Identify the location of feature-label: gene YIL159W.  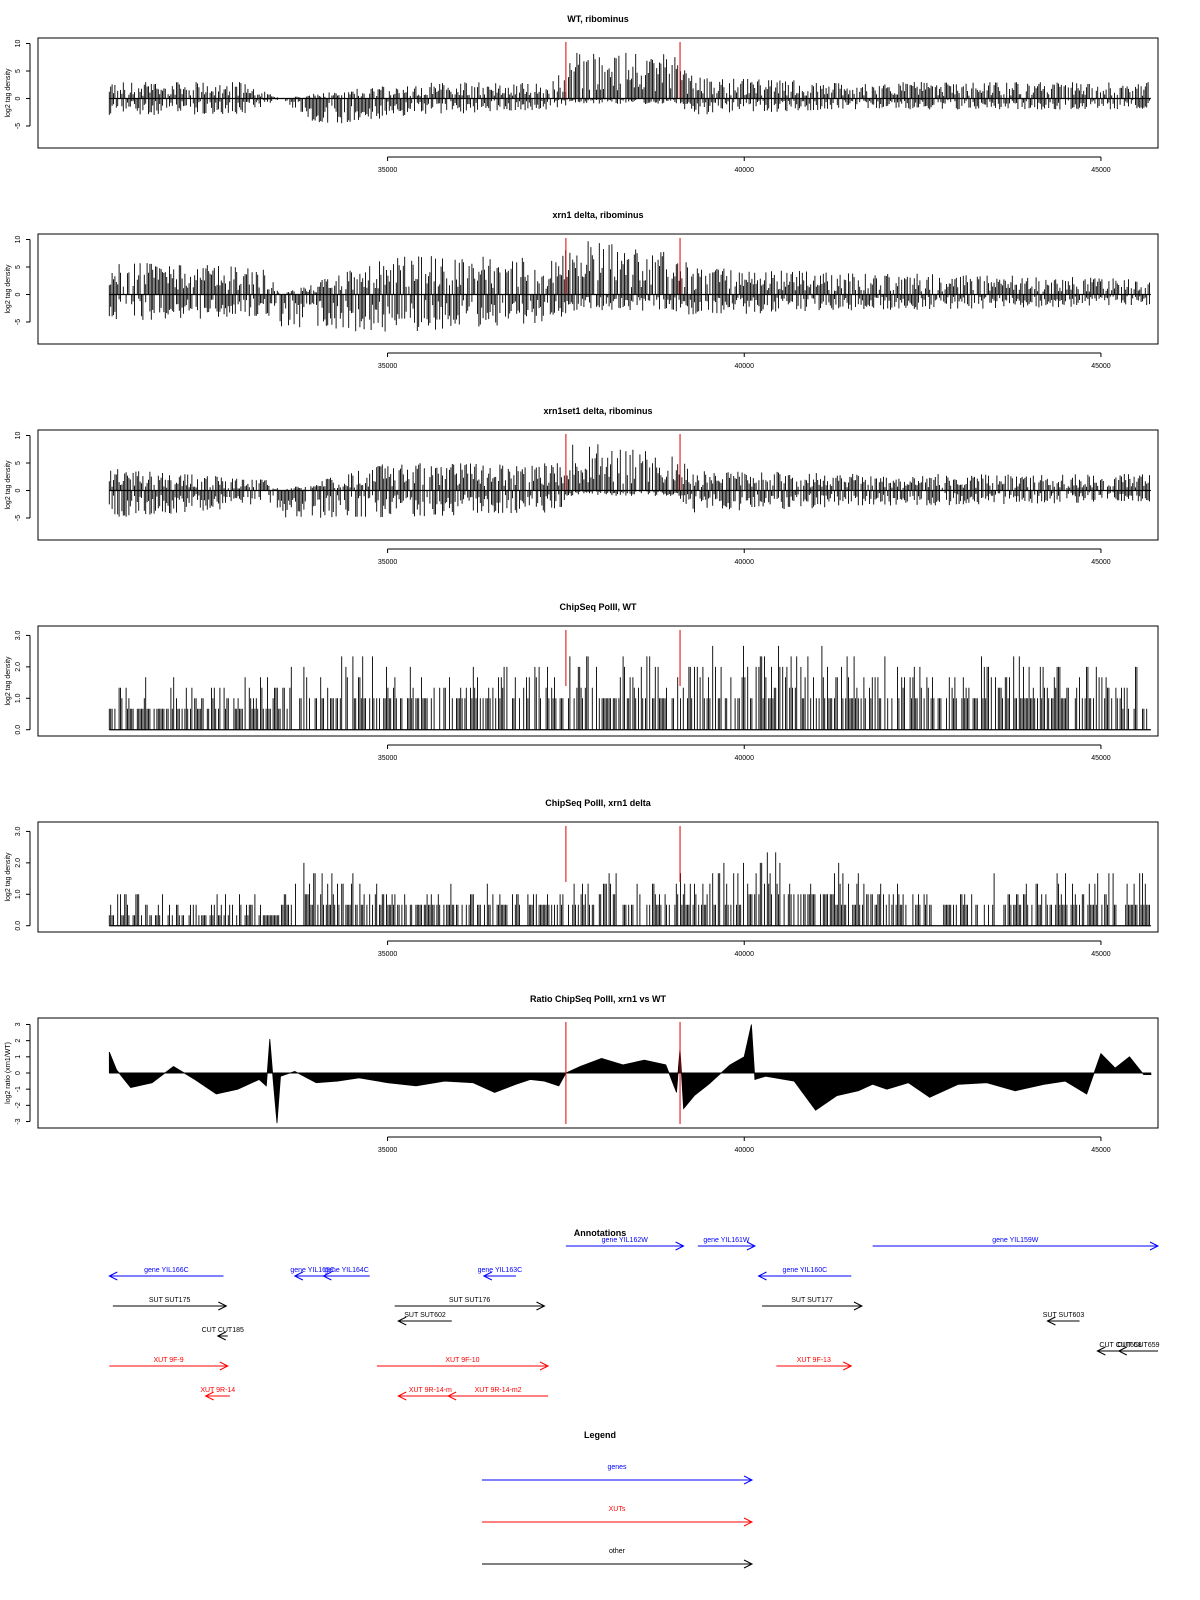
(1015, 1240).